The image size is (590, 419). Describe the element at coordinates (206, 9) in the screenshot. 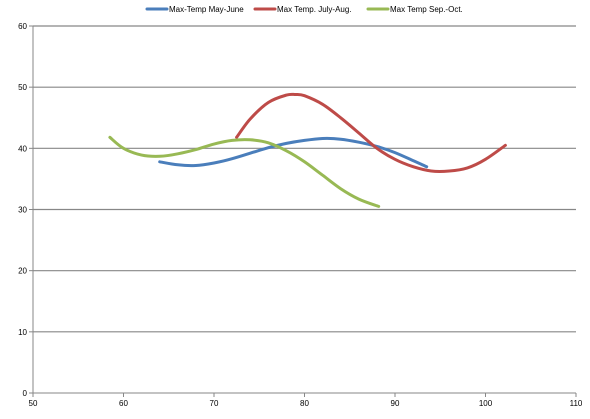

I see `legend-label: Max-Temp May-June` at that location.